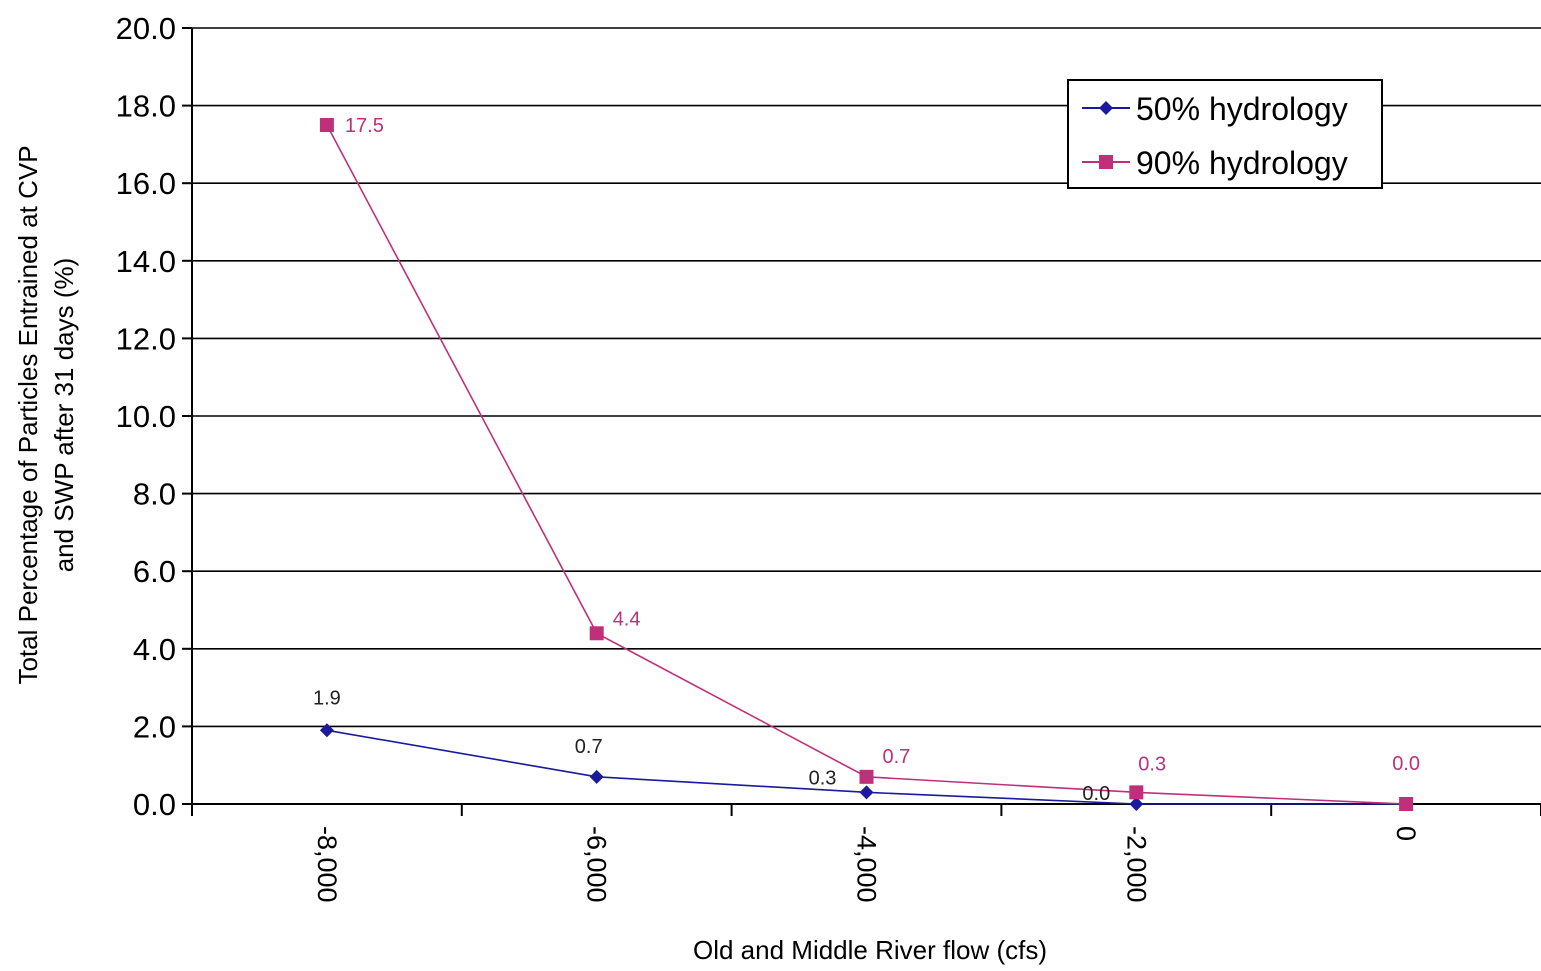  What do you see at coordinates (1106, 162) in the screenshot?
I see `legend-marker-square` at bounding box center [1106, 162].